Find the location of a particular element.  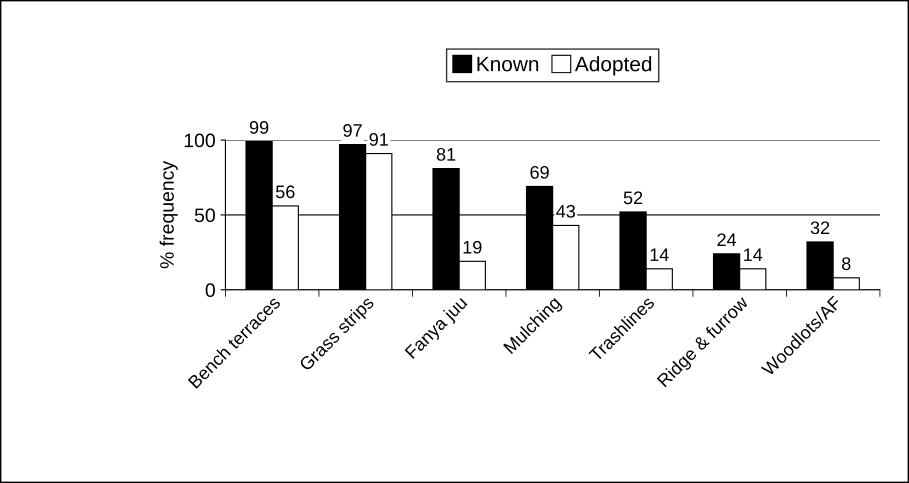

data-label: 8 is located at coordinates (846, 263).